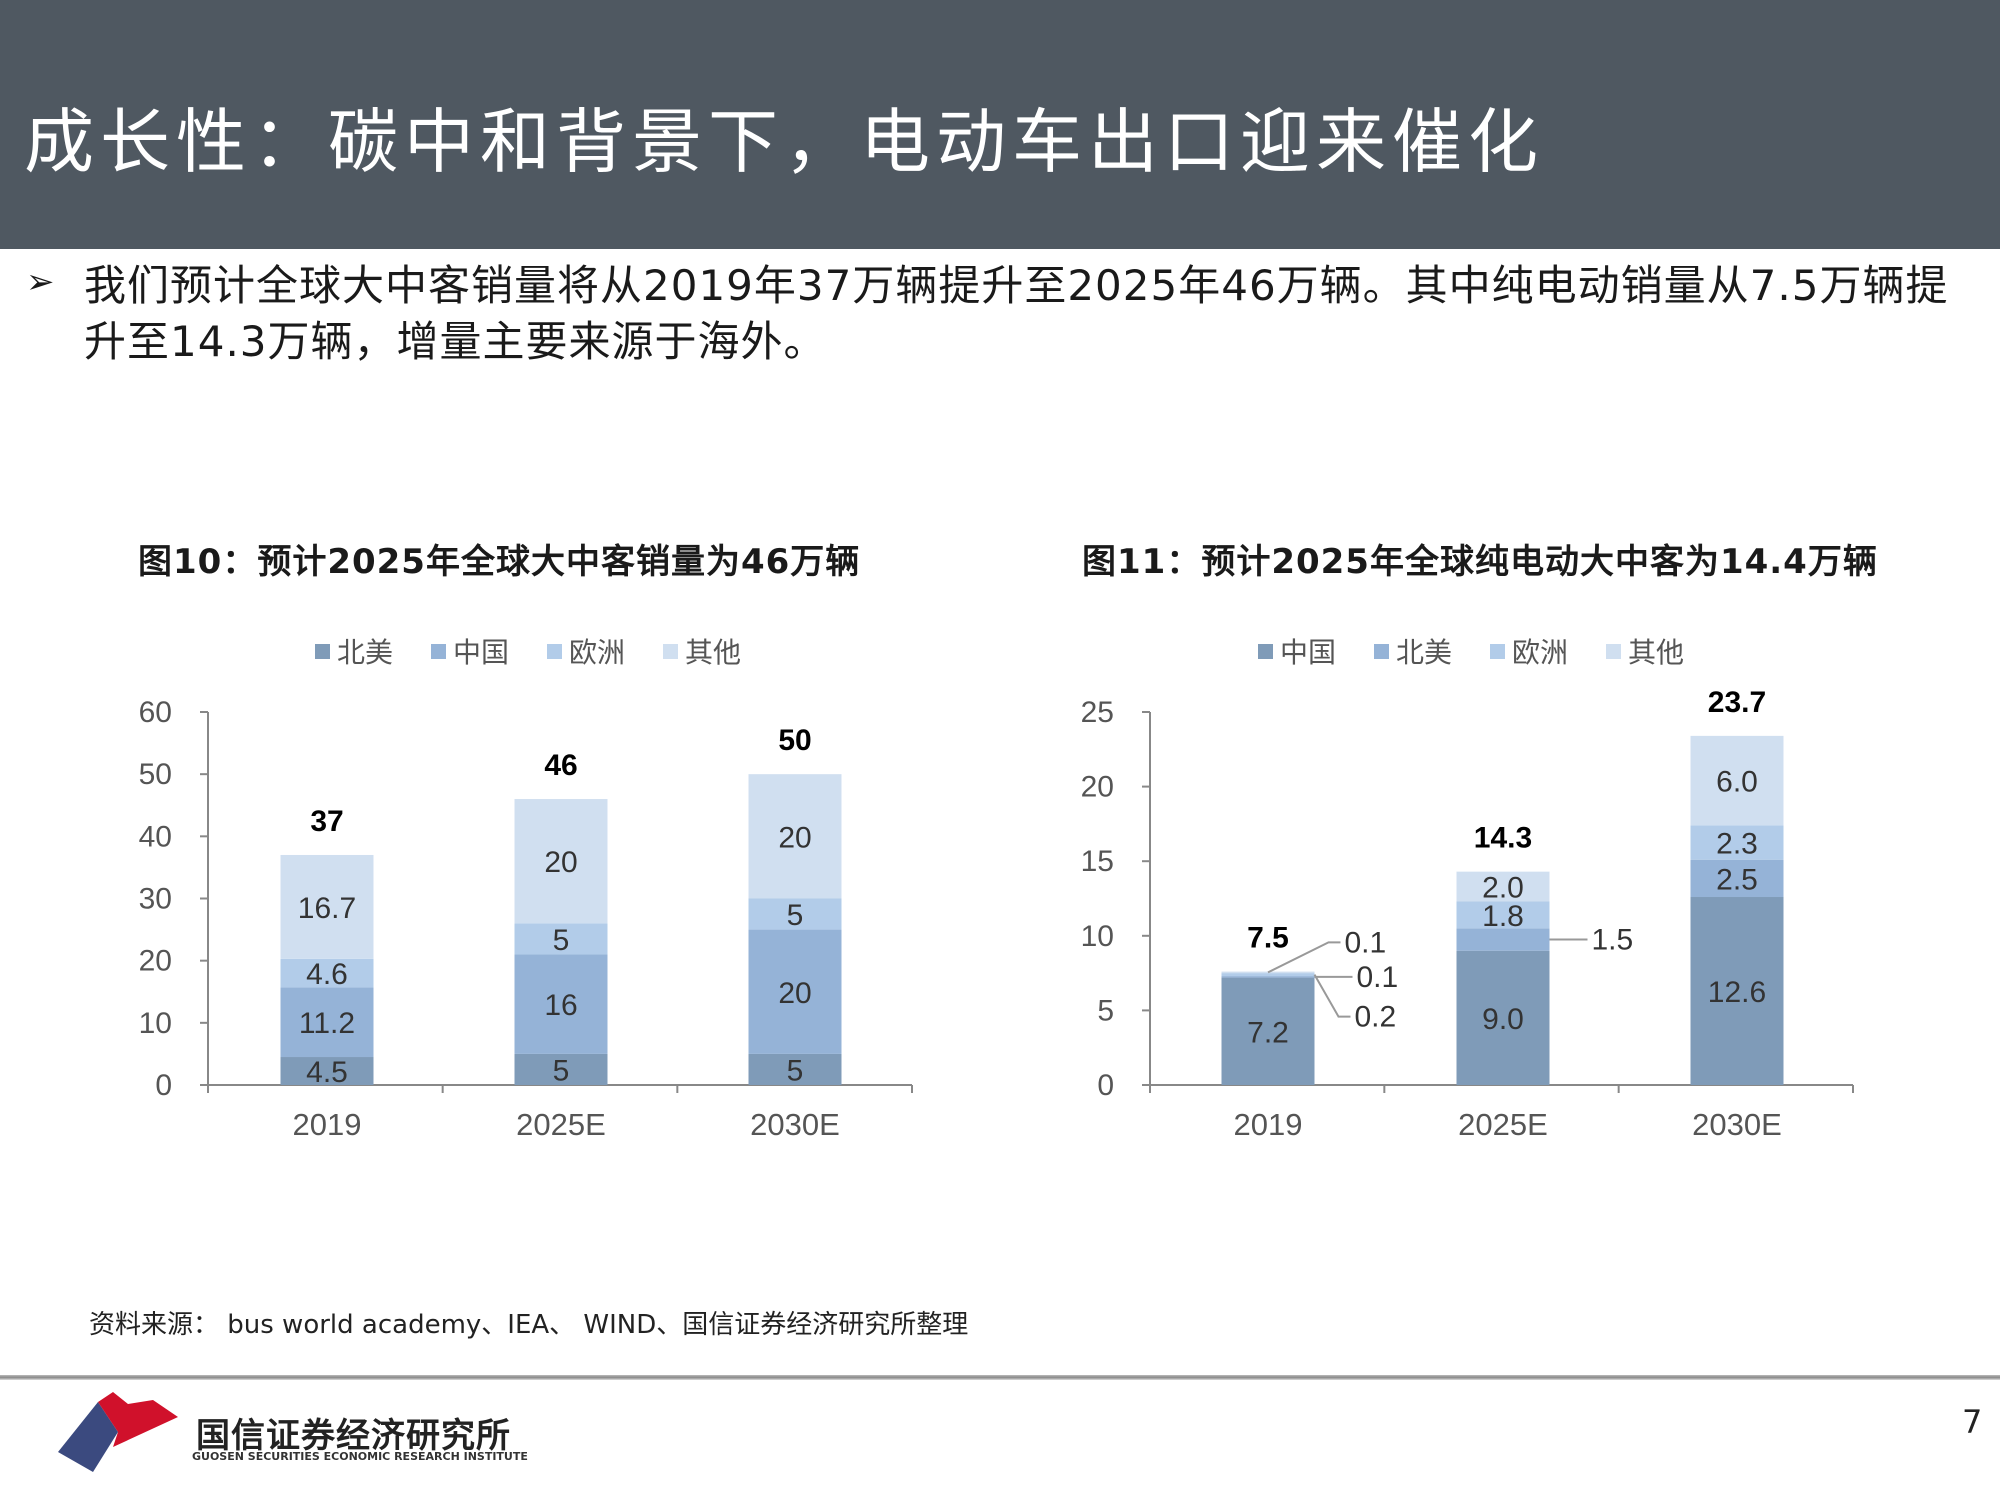  What do you see at coordinates (326, 821) in the screenshot?
I see `total-label: 37` at bounding box center [326, 821].